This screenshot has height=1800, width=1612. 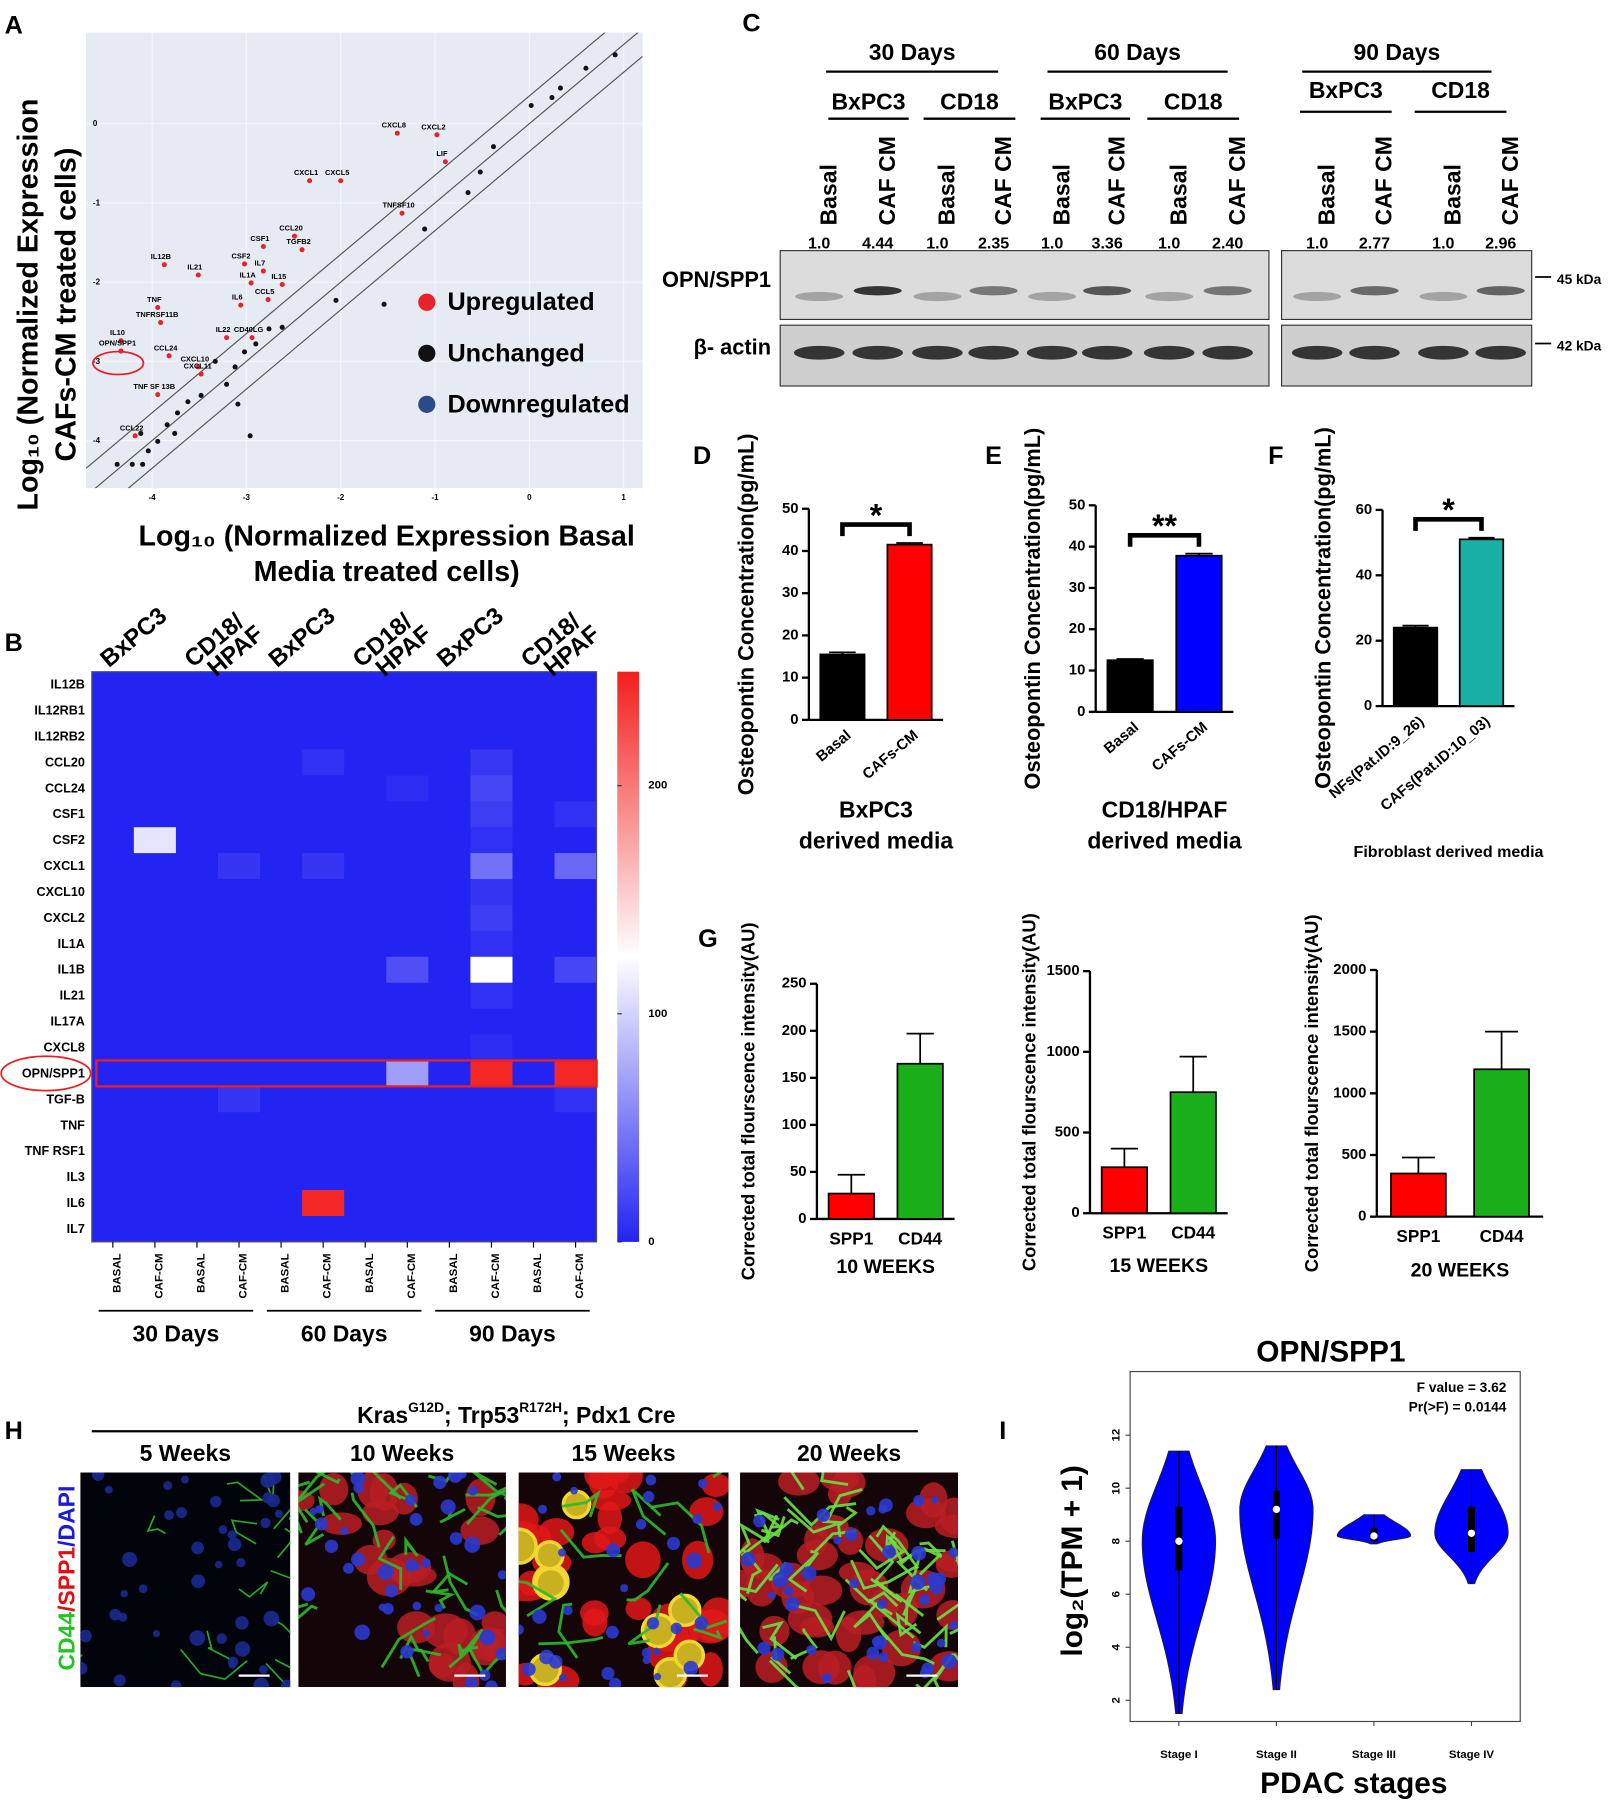 I want to click on significance-label: *, so click(x=876, y=515).